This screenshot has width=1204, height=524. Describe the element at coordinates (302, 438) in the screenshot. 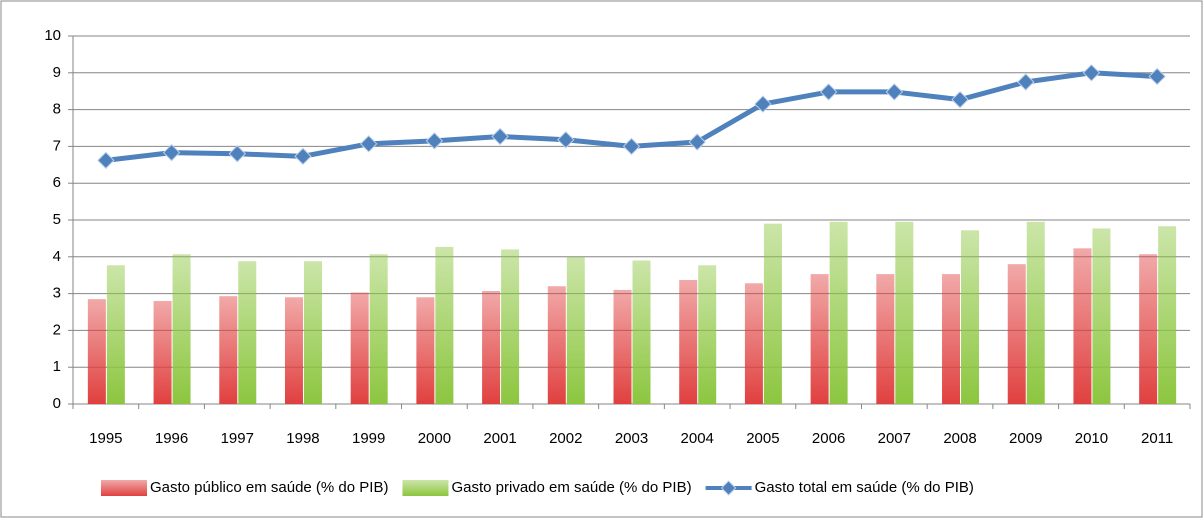

I see `x-tick-label: 1998` at that location.